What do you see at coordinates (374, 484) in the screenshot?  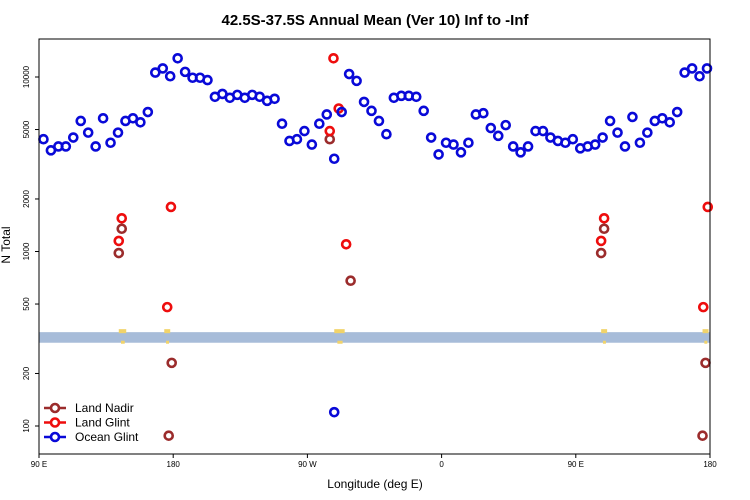 I see `x-axis-label: Longitude (deg E)` at bounding box center [374, 484].